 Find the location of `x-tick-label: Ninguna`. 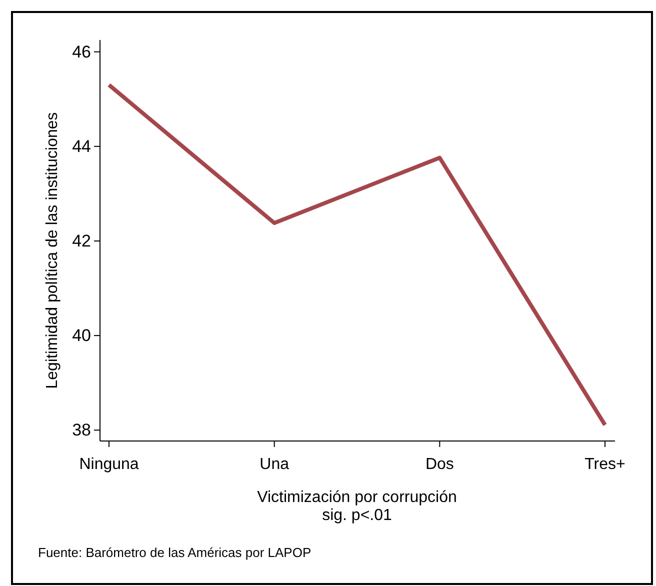

x-tick-label: Ninguna is located at coordinates (109, 465).